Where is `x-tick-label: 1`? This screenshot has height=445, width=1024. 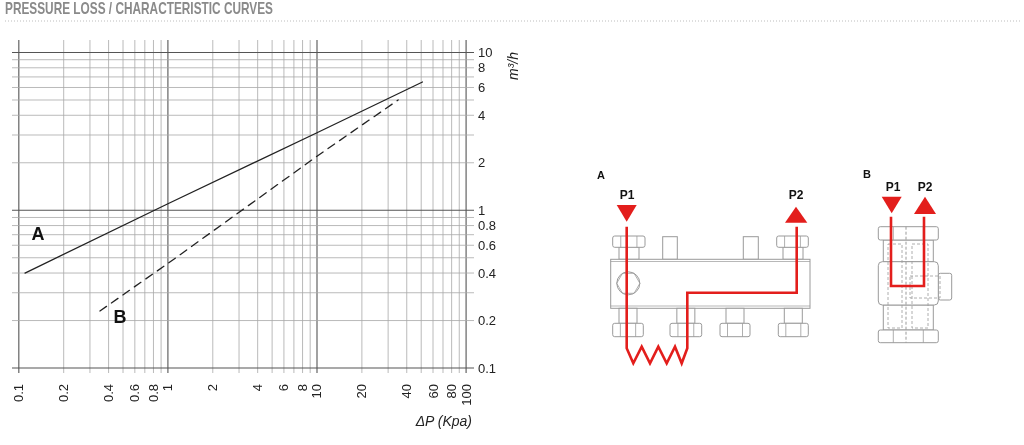
x-tick-label: 1 is located at coordinates (168, 388).